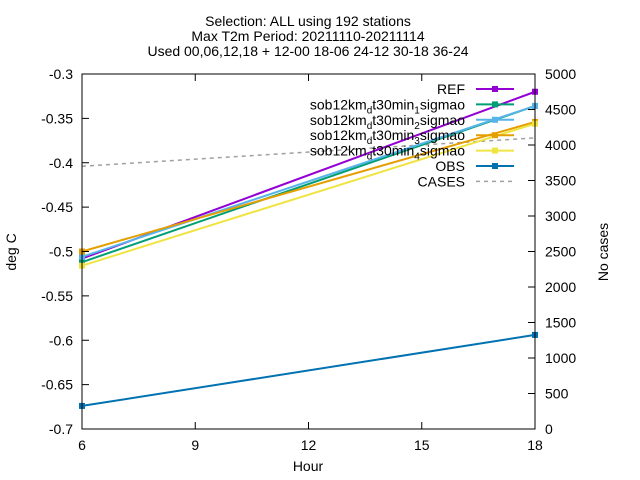 This screenshot has width=640, height=480. What do you see at coordinates (195, 445) in the screenshot?
I see `x-tick-label: 9` at bounding box center [195, 445].